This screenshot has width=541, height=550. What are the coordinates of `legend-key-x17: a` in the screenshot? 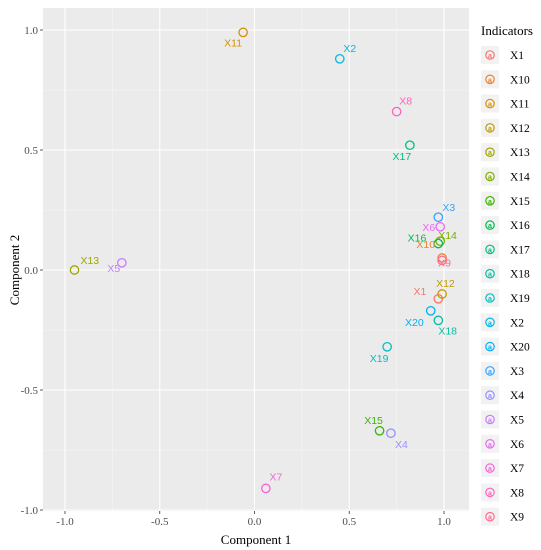 It's located at (490, 249).